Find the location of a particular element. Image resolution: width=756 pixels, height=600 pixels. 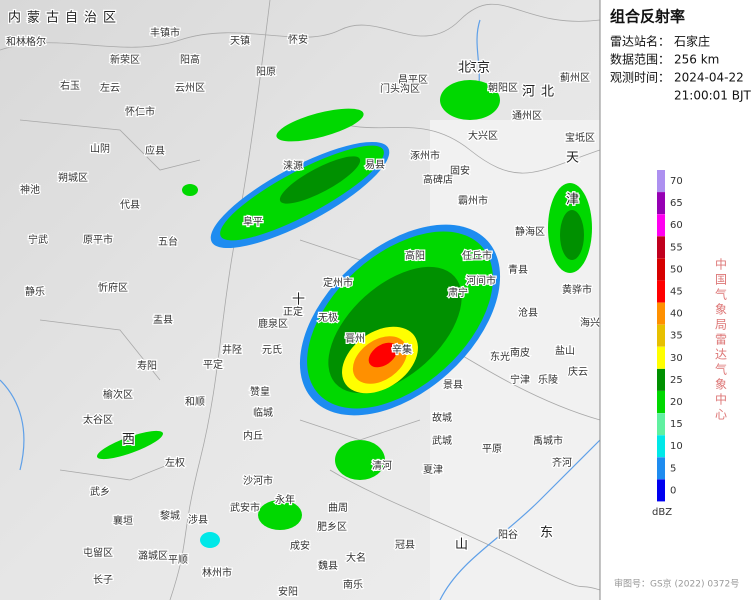

place-label: 青县 is located at coordinates (518, 269).